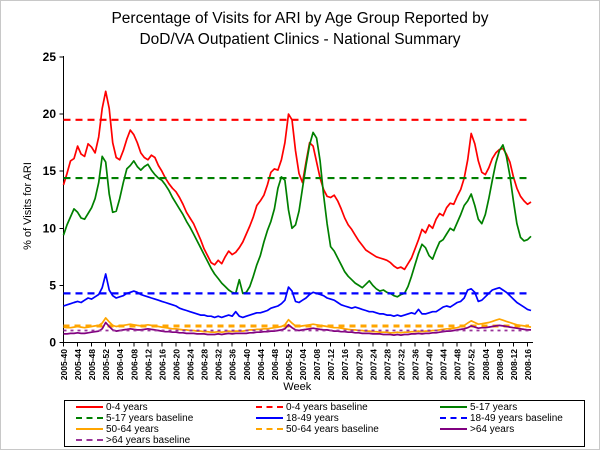  What do you see at coordinates (332, 429) in the screenshot?
I see `legend-label: 50-64 years baseline` at bounding box center [332, 429].